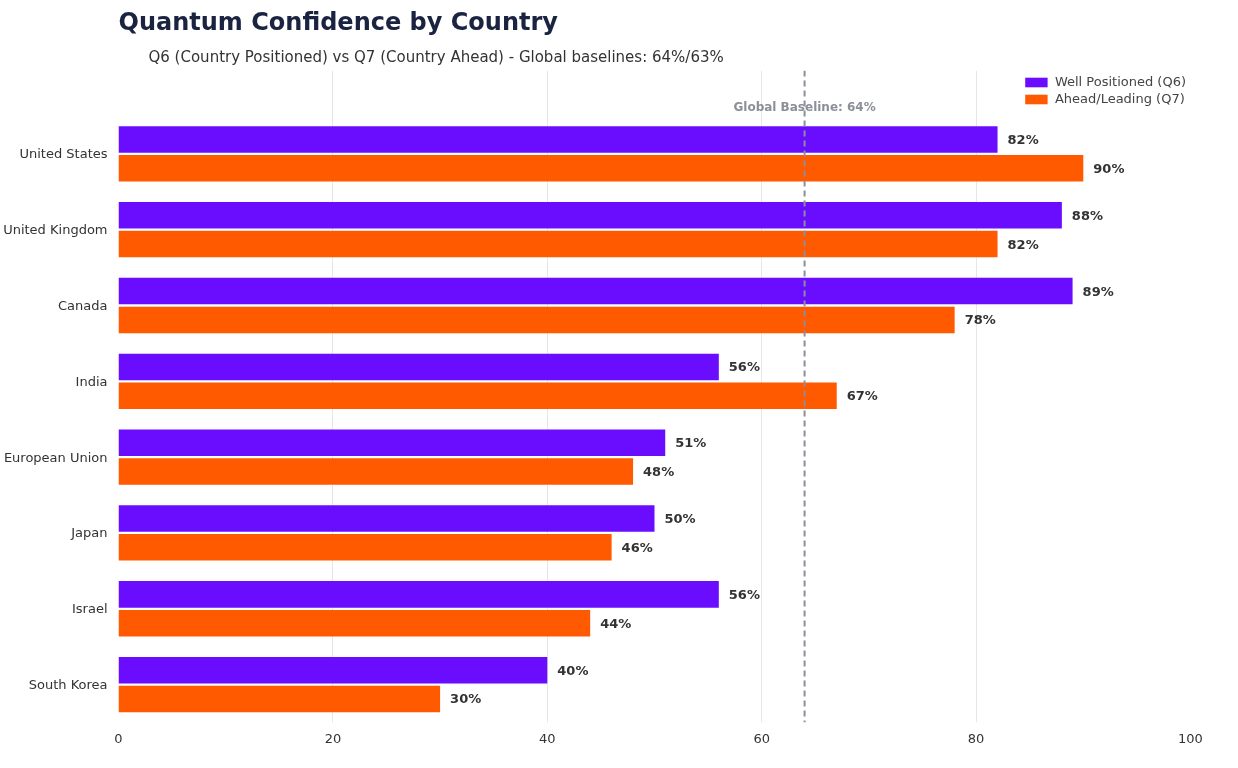 Image resolution: width=1238 pixels, height=768 pixels. What do you see at coordinates (862, 396) in the screenshot?
I see `data-label: 67%` at bounding box center [862, 396].